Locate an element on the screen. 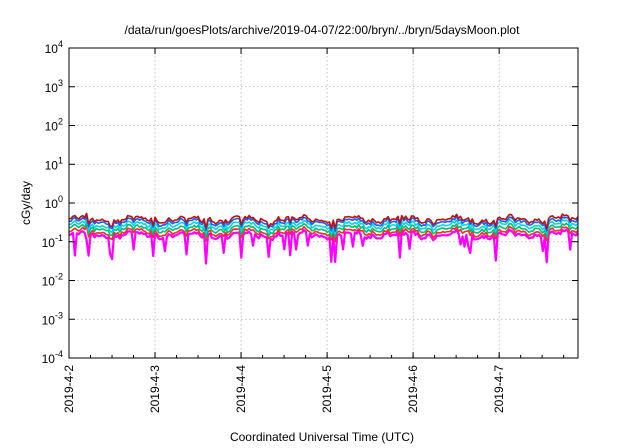  x-tick-label: 2019-4-2 is located at coordinates (69, 389).